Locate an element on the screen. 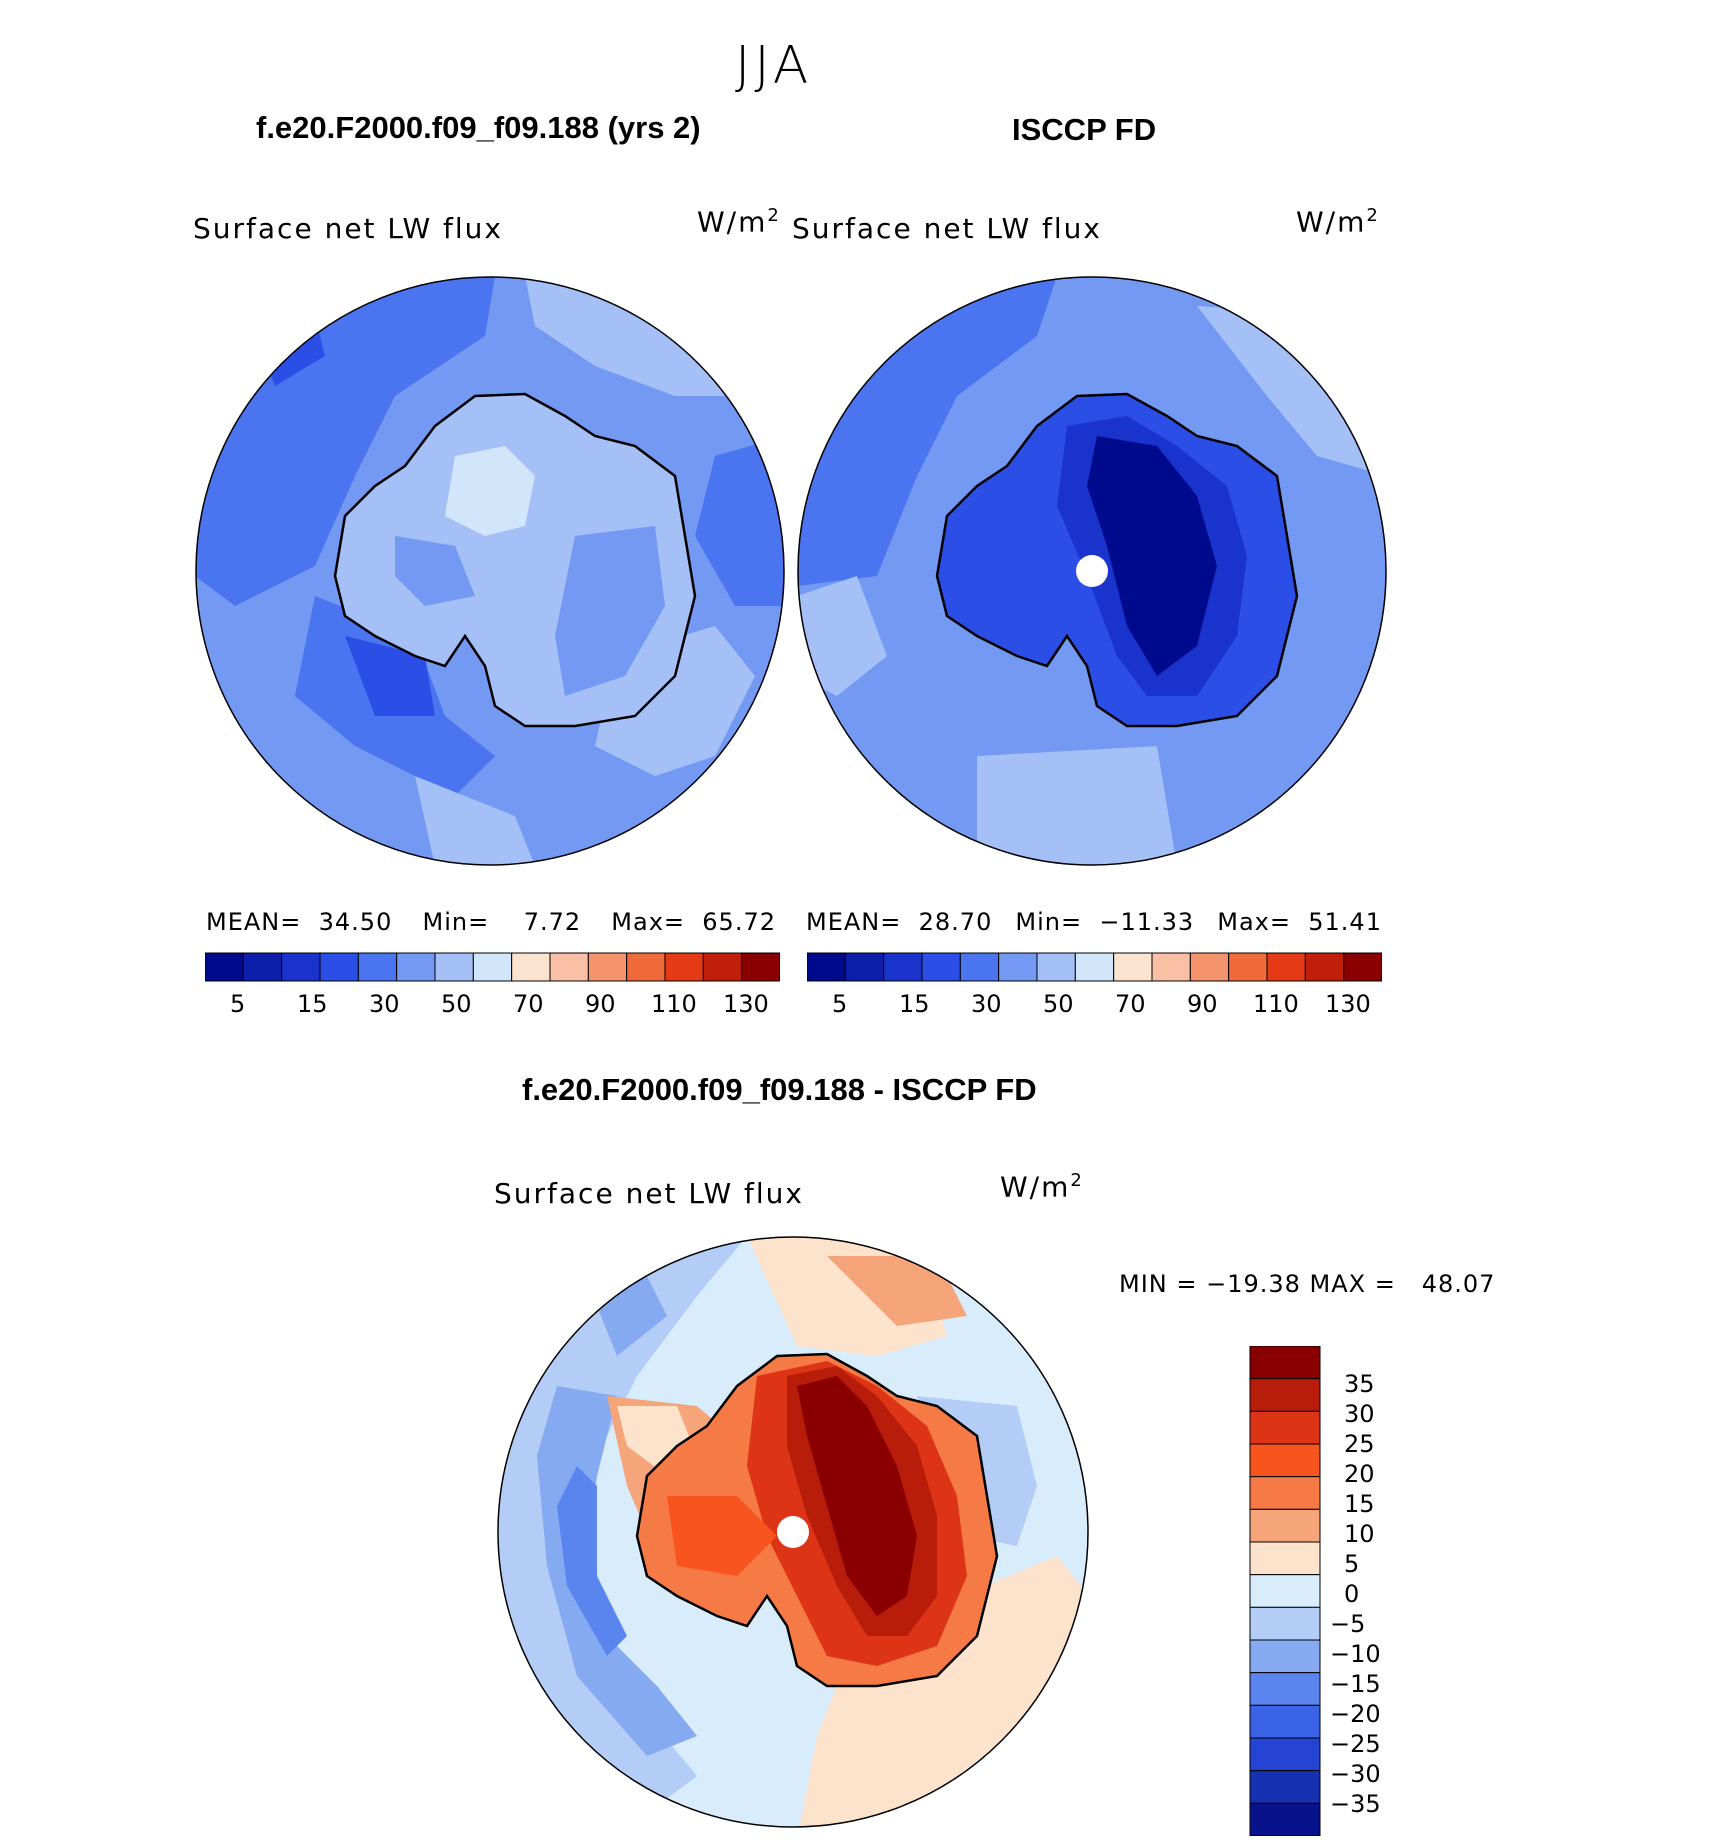  cb2-tick: 5 is located at coordinates (840, 1004).